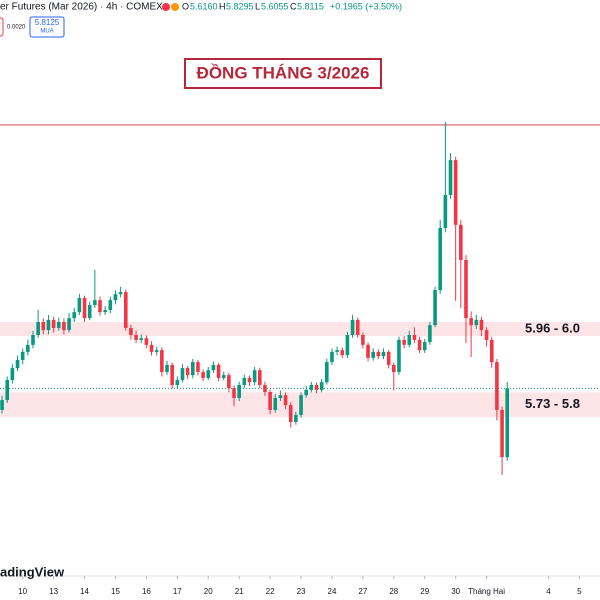 The height and width of the screenshot is (600, 600). What do you see at coordinates (47, 27) in the screenshot?
I see `buy-button` at bounding box center [47, 27].